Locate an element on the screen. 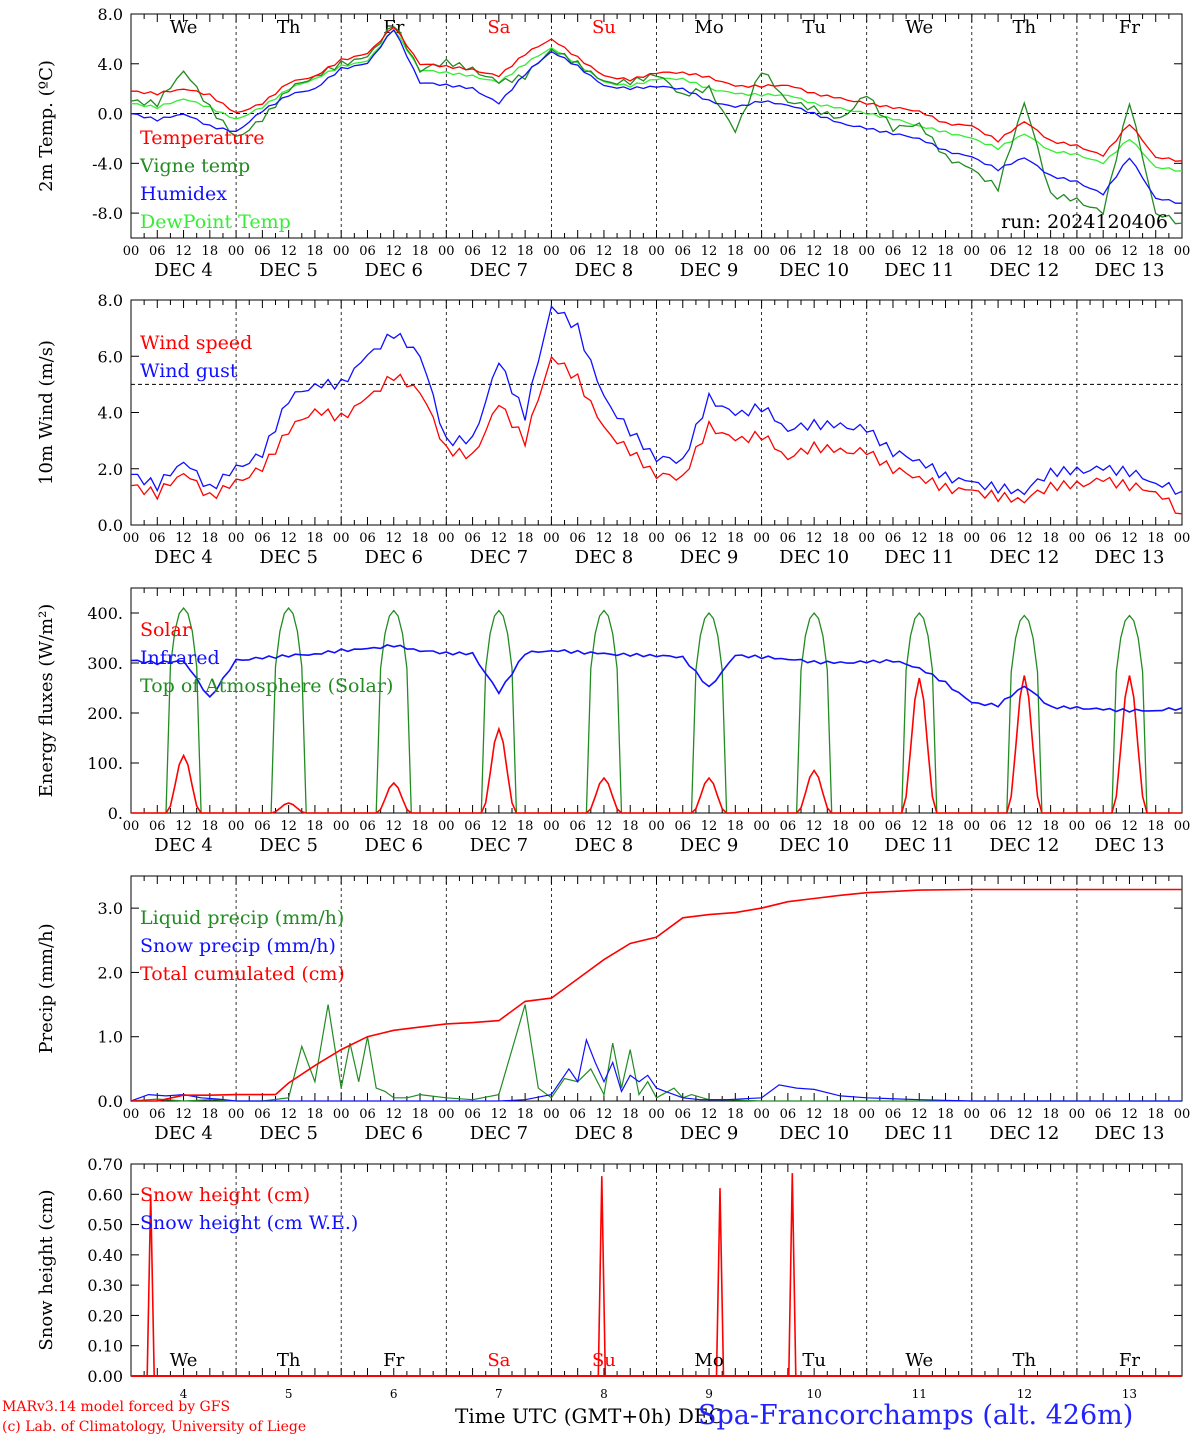 This screenshot has height=1440, width=1194. y-tick-label: 6.0 is located at coordinates (110, 356).